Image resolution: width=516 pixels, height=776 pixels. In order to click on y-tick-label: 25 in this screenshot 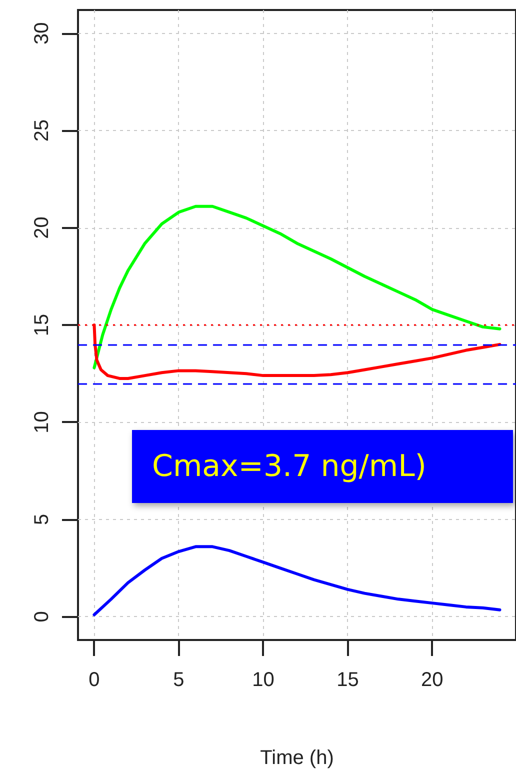, I will do `click(42, 130)`.